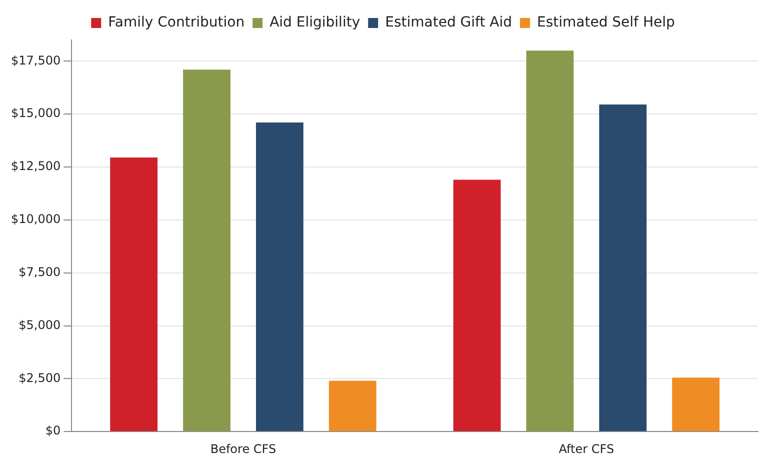  What do you see at coordinates (36, 166) in the screenshot?
I see `y-tick-label: $12,500` at bounding box center [36, 166].